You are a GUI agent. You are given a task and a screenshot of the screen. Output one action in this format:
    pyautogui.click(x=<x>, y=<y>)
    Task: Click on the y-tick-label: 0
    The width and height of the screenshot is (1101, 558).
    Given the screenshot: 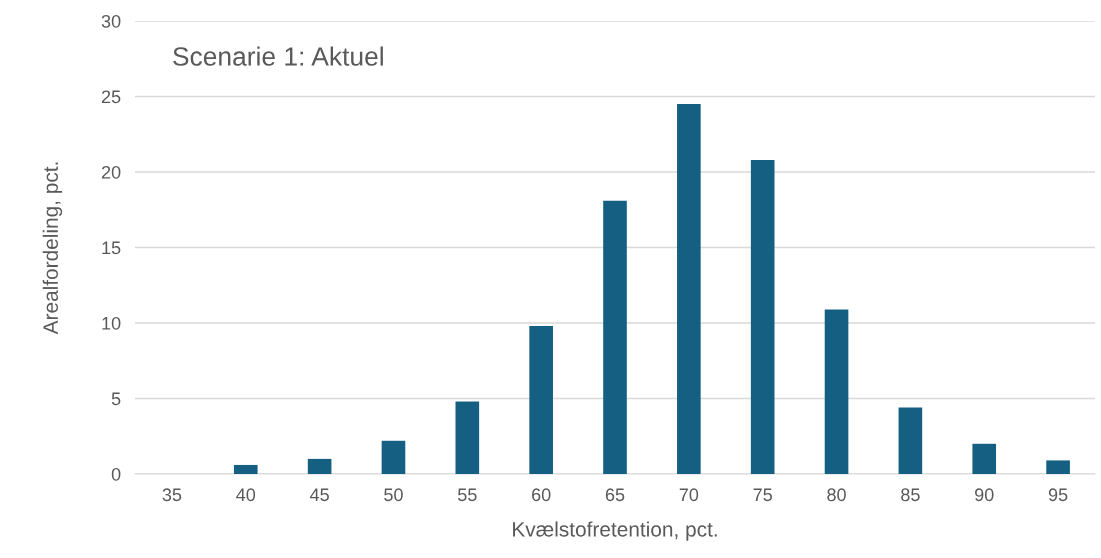 What is the action you would take?
    pyautogui.click(x=116, y=474)
    